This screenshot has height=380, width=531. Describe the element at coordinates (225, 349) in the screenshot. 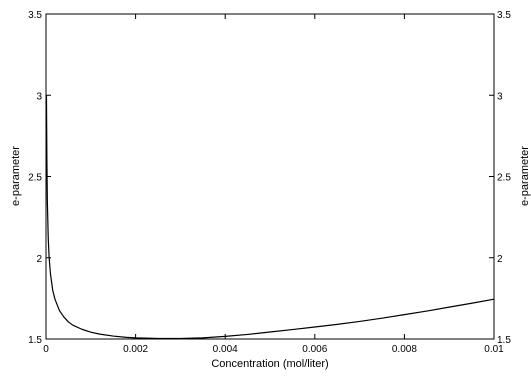

I see `x-tick-label: 0.004` at that location.